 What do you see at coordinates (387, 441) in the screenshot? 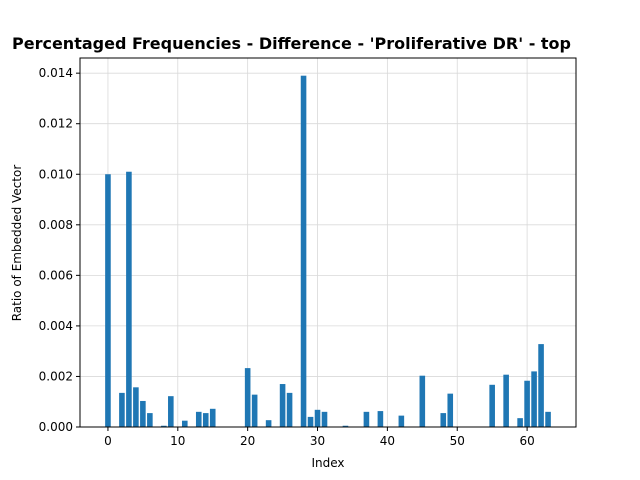
I see `x-tick-label: 40` at bounding box center [387, 441].